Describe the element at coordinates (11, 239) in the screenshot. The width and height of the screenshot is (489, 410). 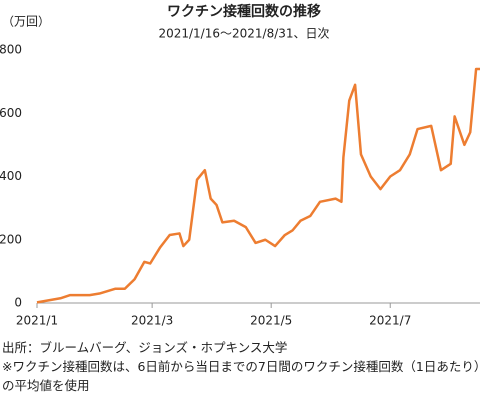
I see `y-tick-label: 200` at that location.